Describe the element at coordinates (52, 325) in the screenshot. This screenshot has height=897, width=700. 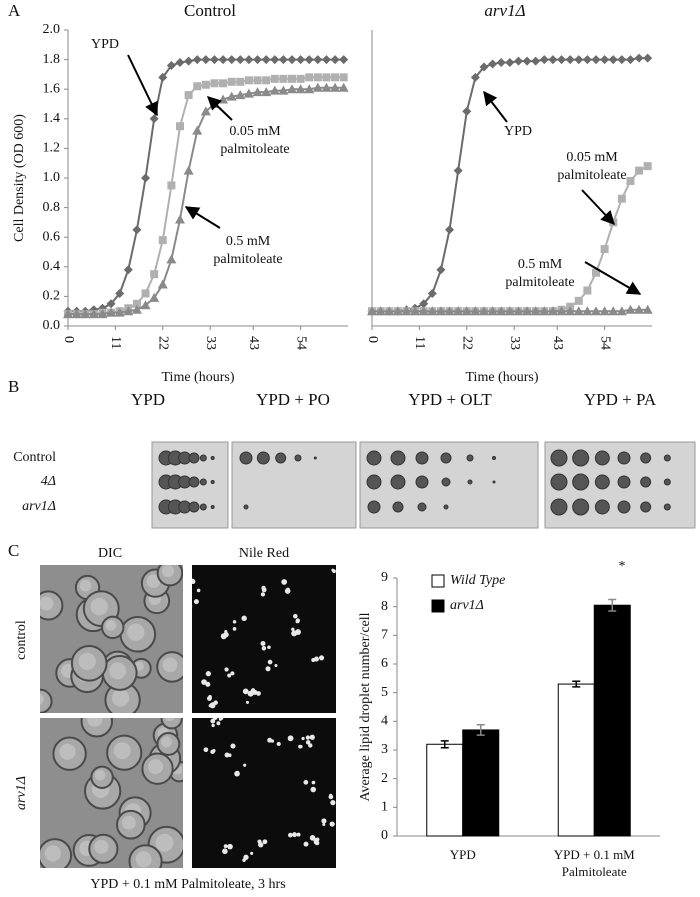
I see `y-tick-label: 0.0` at that location.